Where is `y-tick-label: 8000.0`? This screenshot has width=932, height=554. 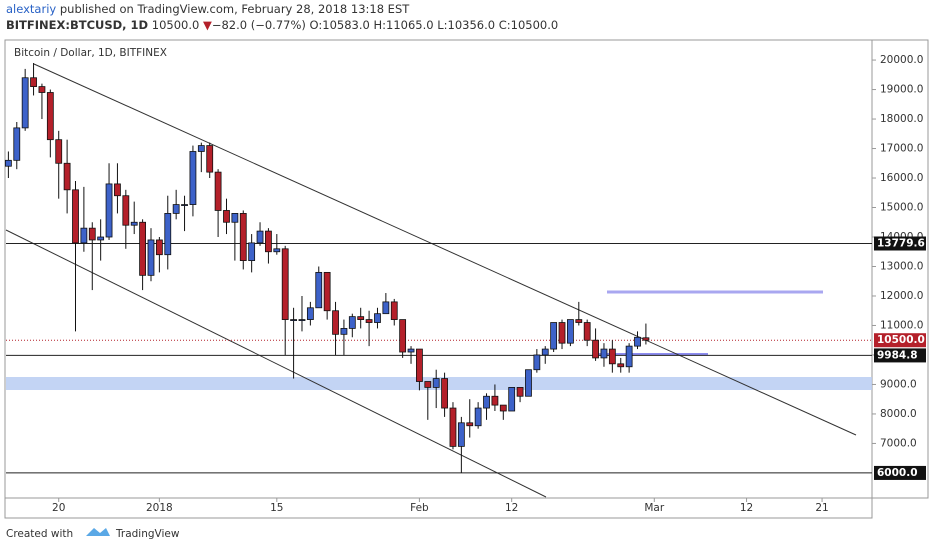
y-tick-label: 8000.0 is located at coordinates (898, 414).